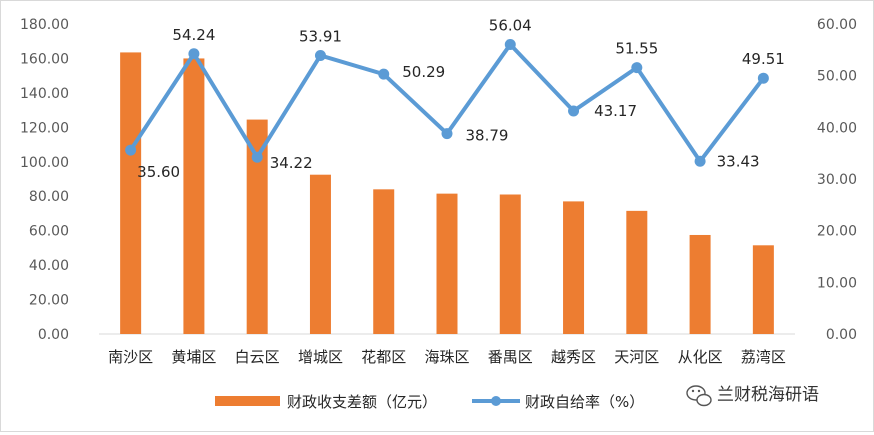 Image resolution: width=874 pixels, height=435 pixels. What do you see at coordinates (49, 301) in the screenshot?
I see `y-left-tick-label: 20.00` at bounding box center [49, 301].